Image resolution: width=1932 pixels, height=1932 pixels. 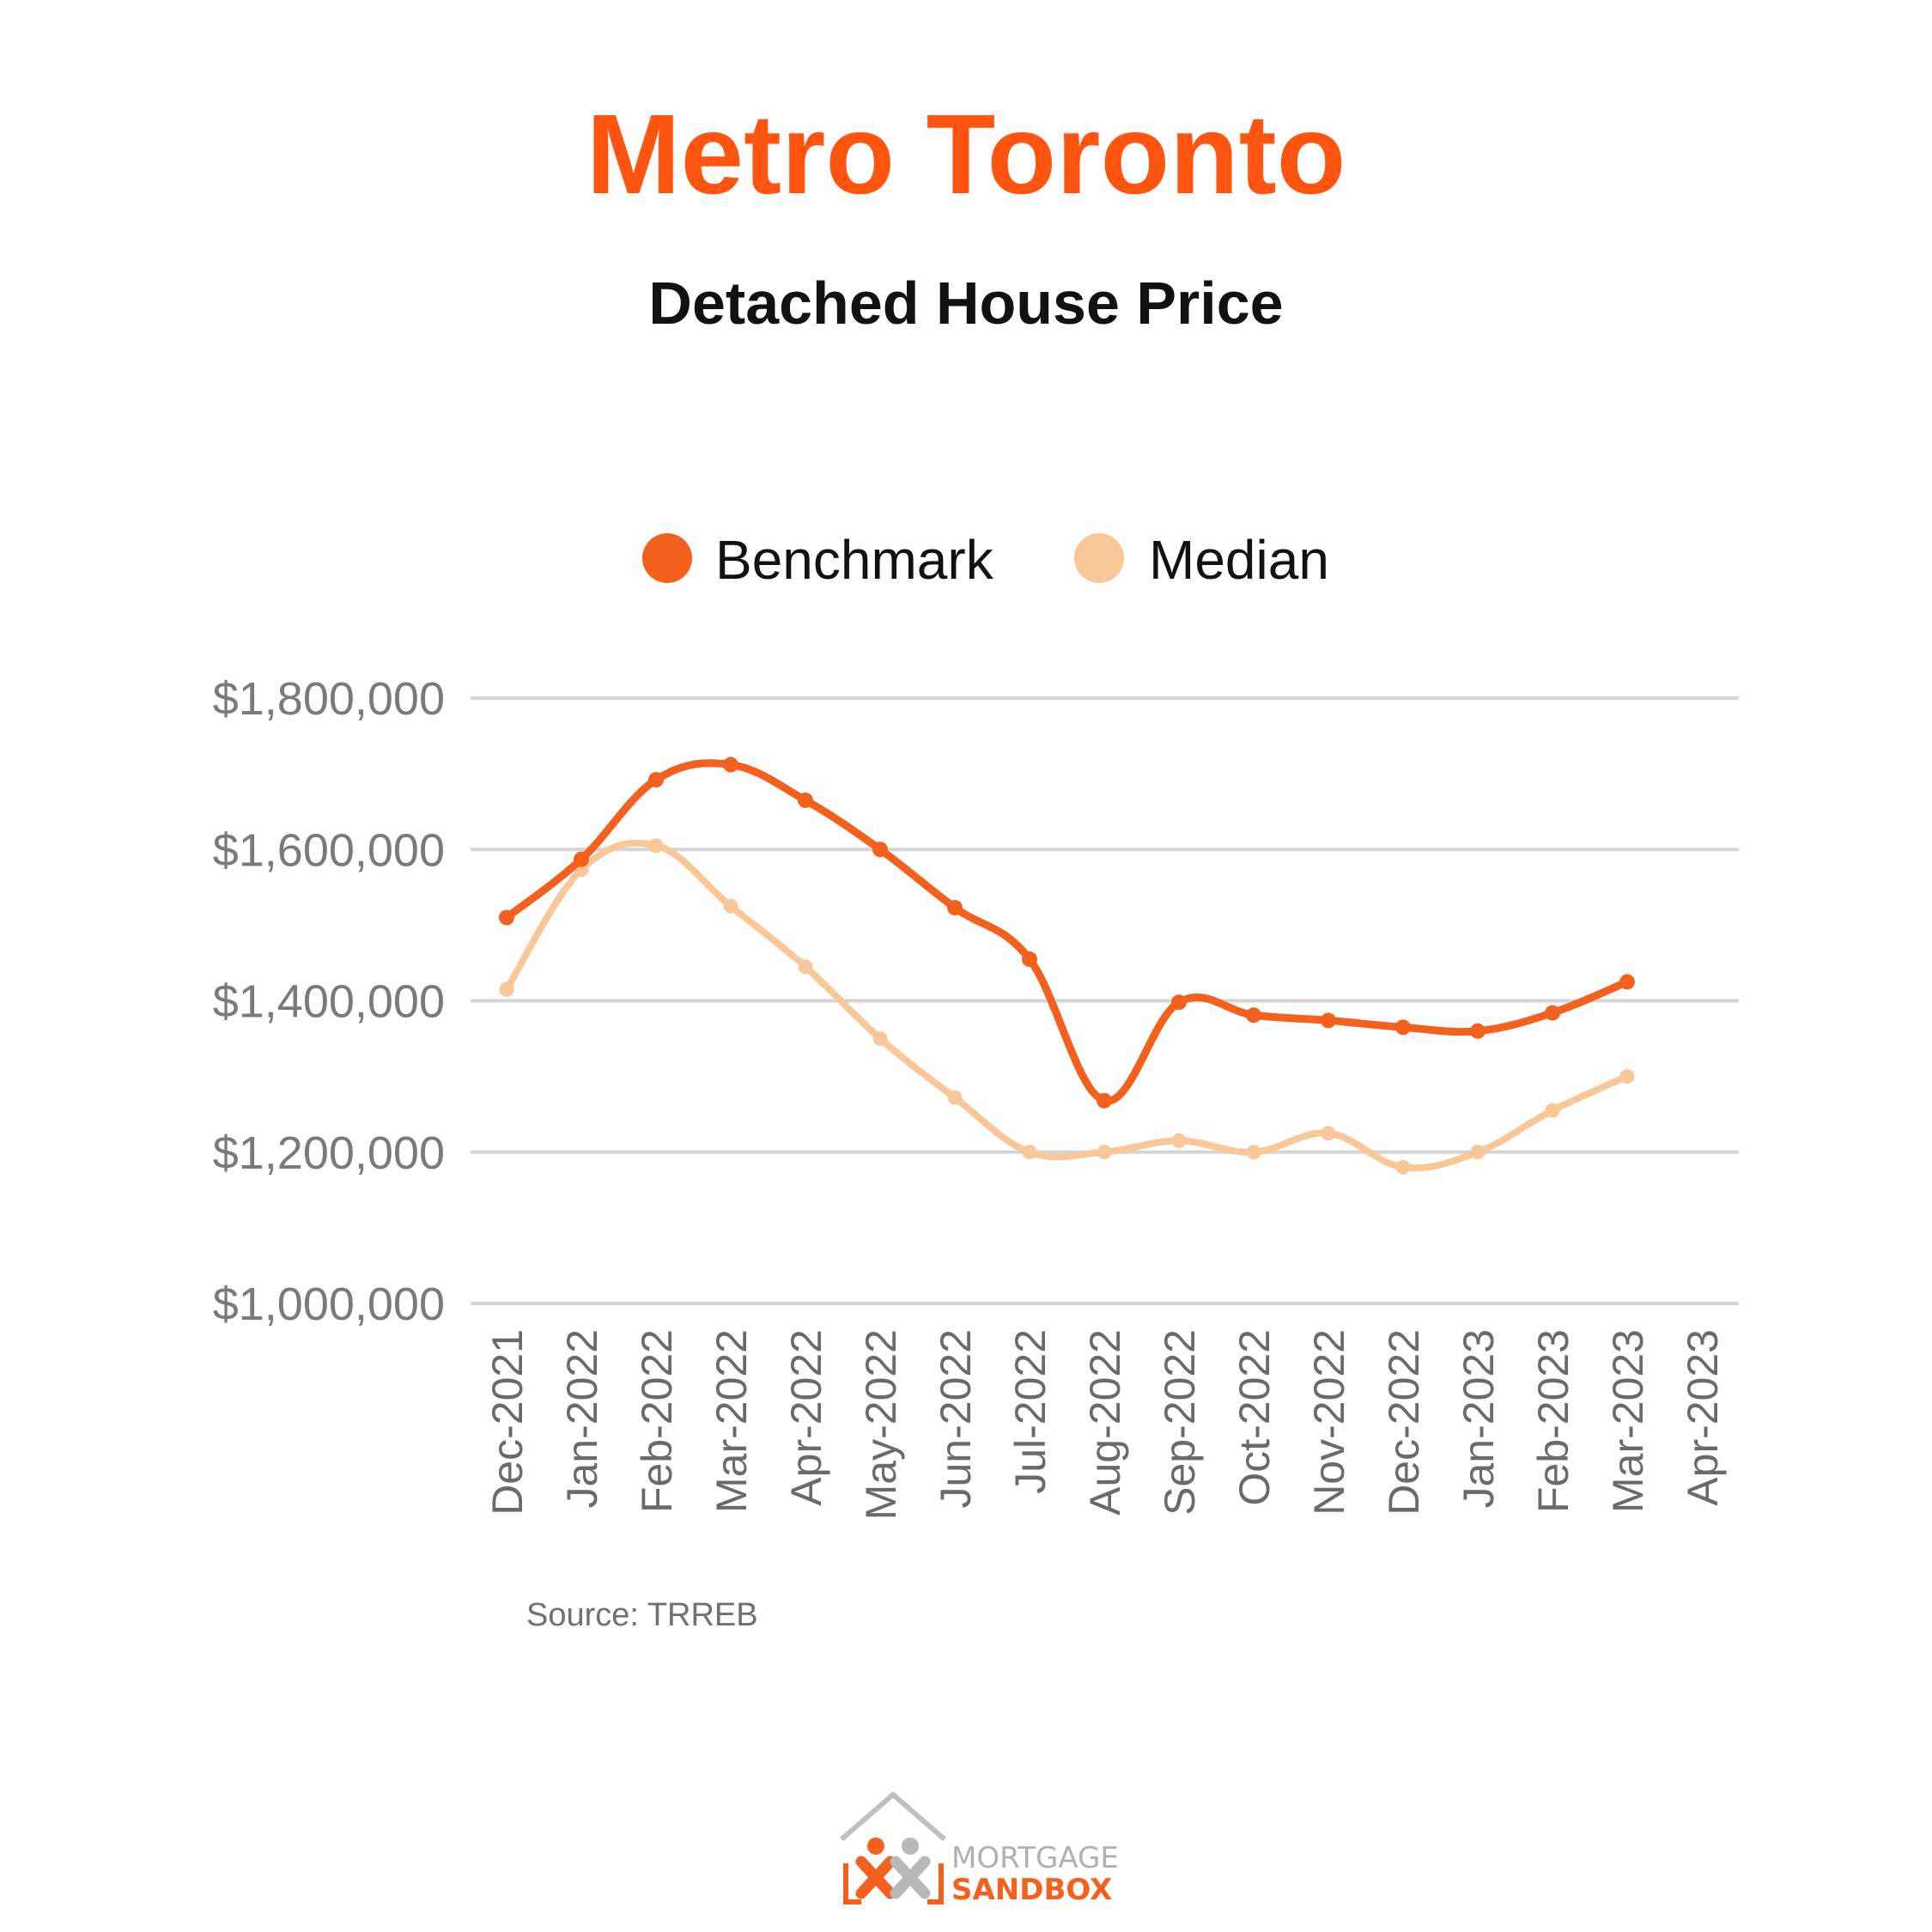 What do you see at coordinates (881, 1425) in the screenshot?
I see `x-tick-label: May-2022` at bounding box center [881, 1425].